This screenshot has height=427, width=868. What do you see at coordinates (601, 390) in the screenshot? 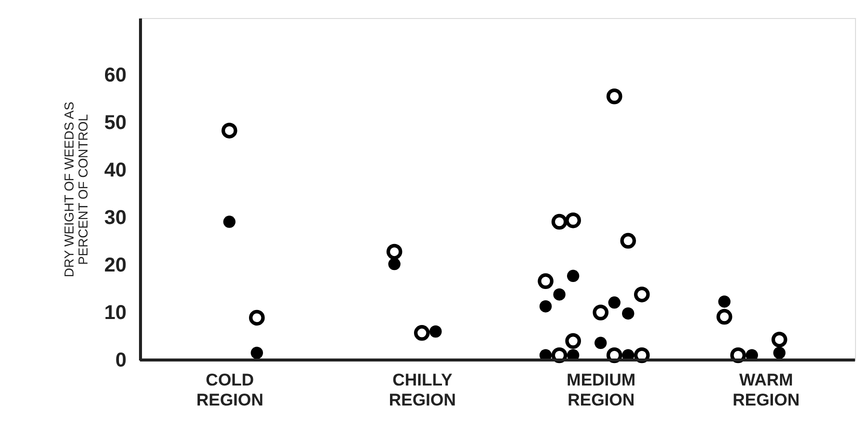
I see `x-tick-label: MEDIUM REGION` at bounding box center [601, 390].